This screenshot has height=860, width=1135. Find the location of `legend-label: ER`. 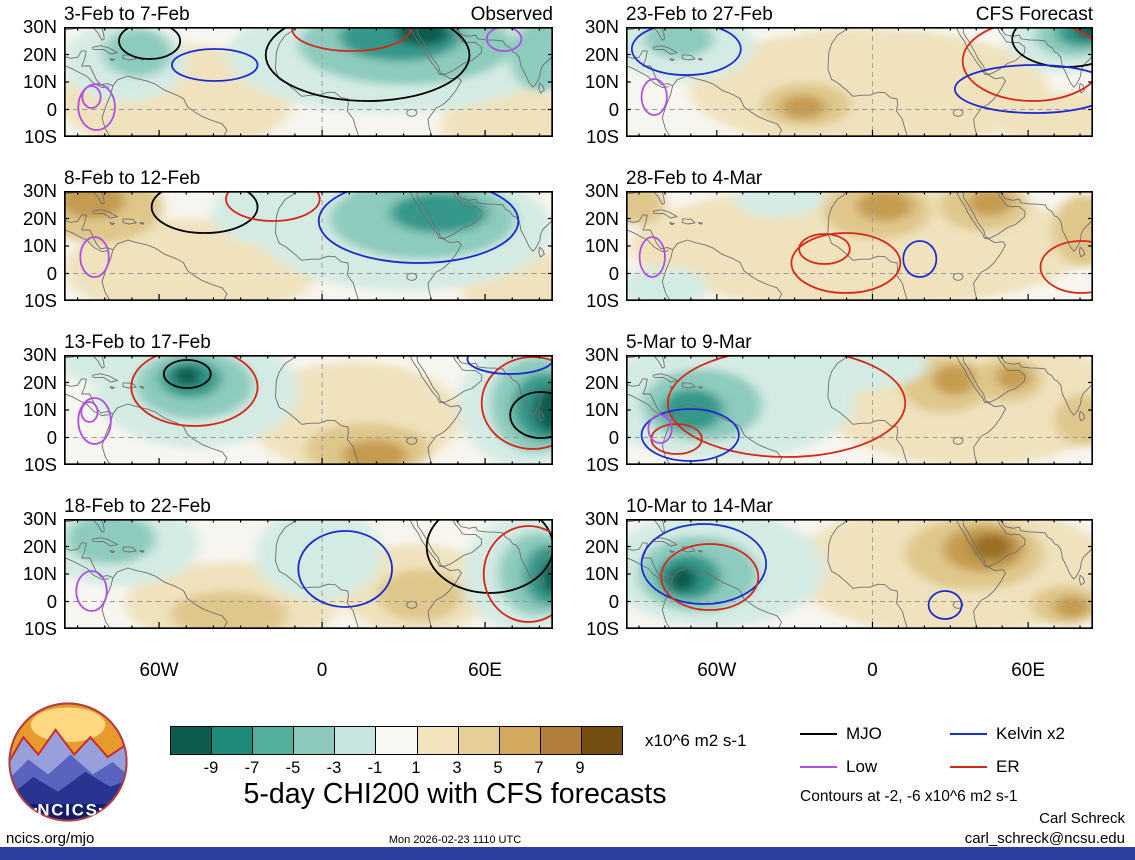

legend-label: ER is located at coordinates (1008, 766).